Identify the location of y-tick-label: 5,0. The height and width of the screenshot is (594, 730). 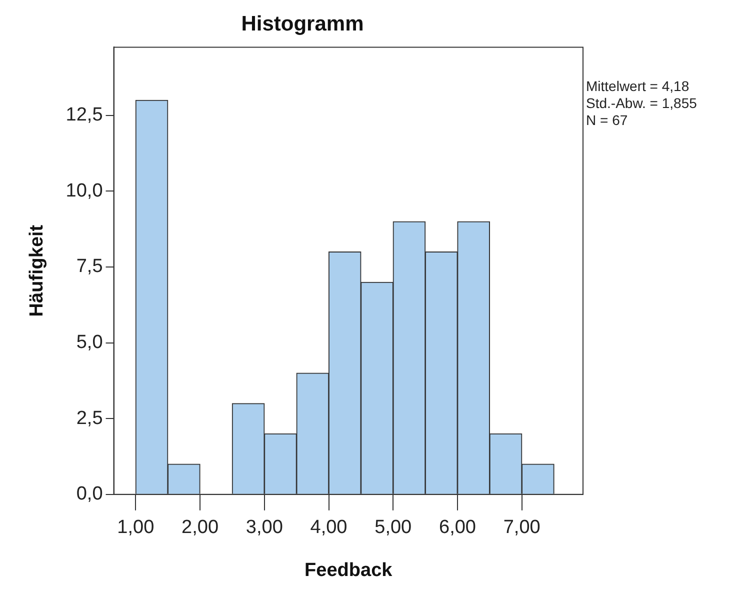
(89, 343).